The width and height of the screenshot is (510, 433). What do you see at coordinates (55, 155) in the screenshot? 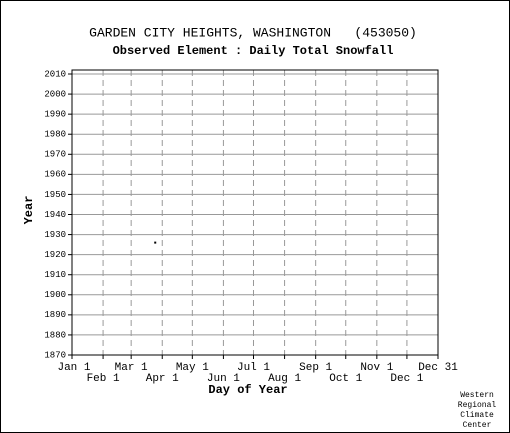
I see `y-tick-label: 1970` at bounding box center [55, 155].